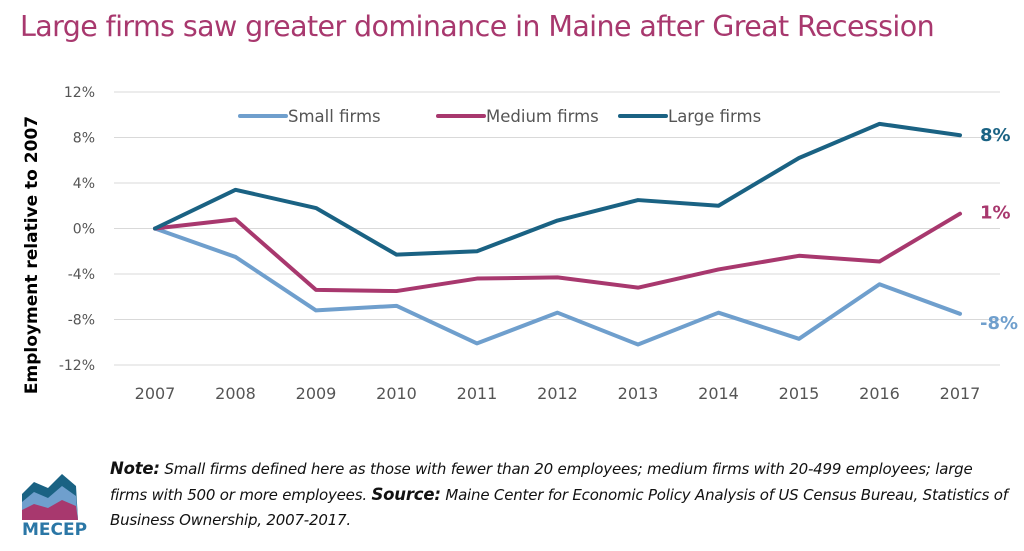 The height and width of the screenshot is (551, 1024). Describe the element at coordinates (999, 229) in the screenshot. I see `end-labels: -8% 1% 8%` at that location.